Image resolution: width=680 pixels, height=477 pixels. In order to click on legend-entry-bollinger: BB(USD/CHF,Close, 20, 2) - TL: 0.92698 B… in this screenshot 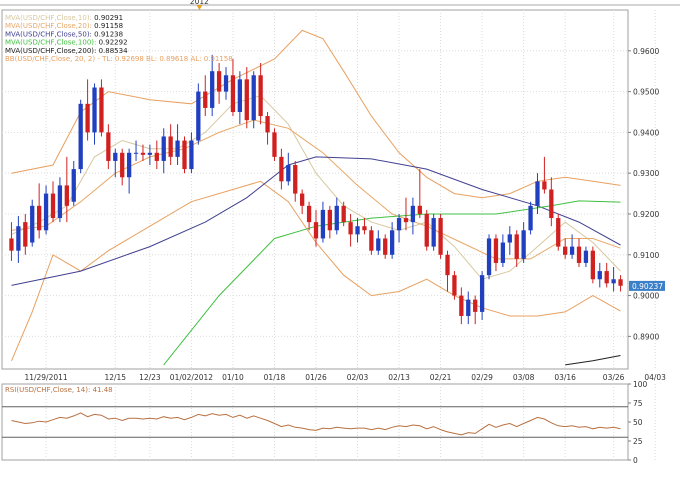, I will do `click(119, 59)`.